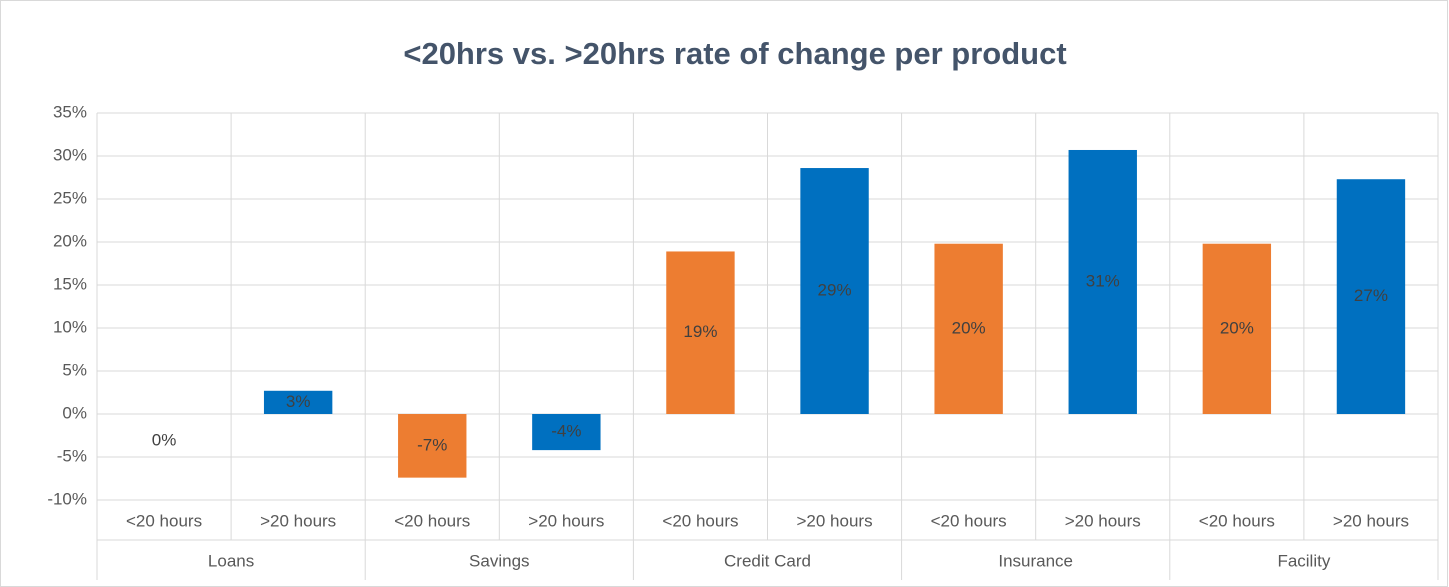 The image size is (1449, 587). I want to click on data-label: -7%, so click(432, 444).